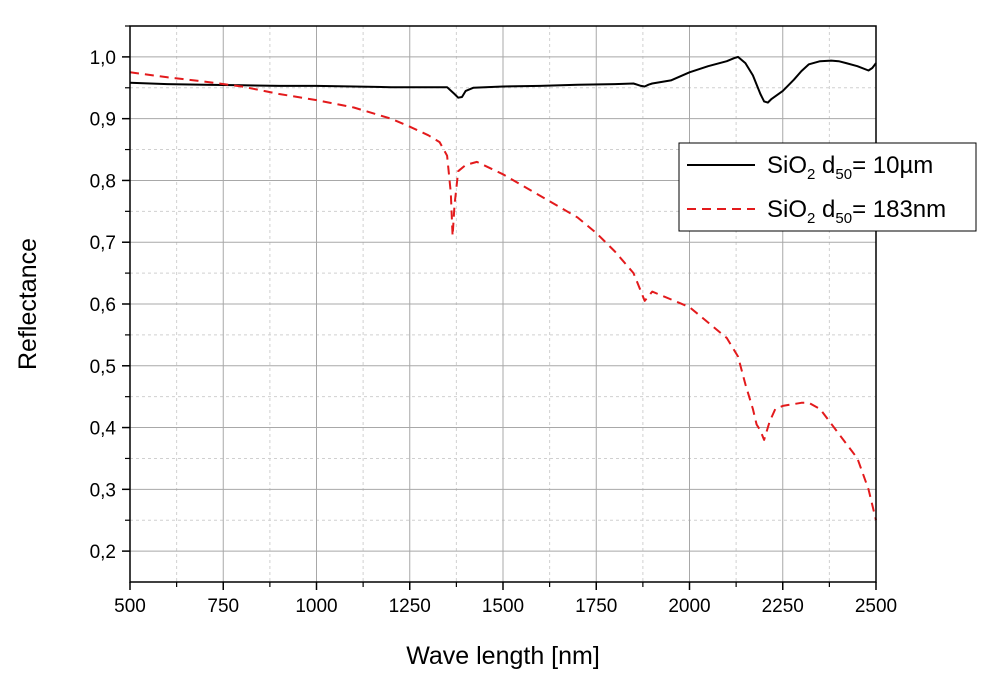  I want to click on y-tick-label: 1,0, so click(103, 58).